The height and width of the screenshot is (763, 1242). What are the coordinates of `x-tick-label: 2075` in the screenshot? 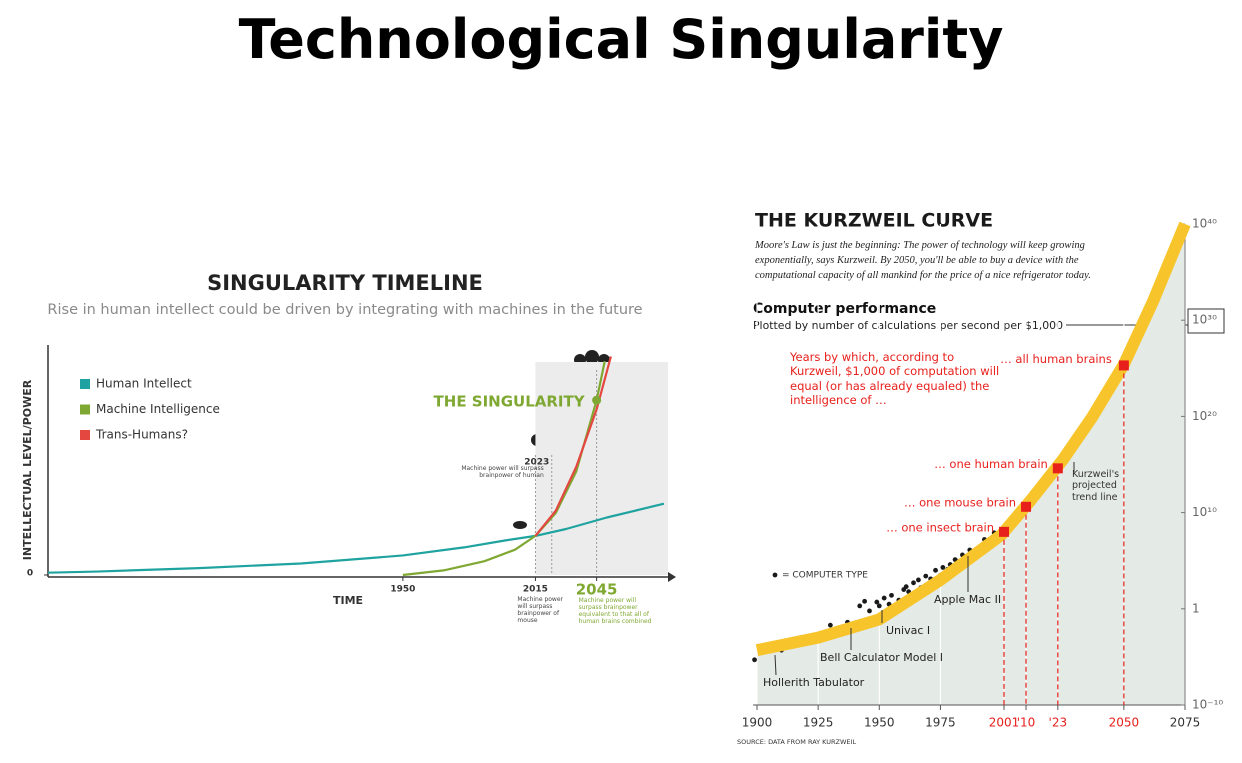 It's located at (1185, 723).